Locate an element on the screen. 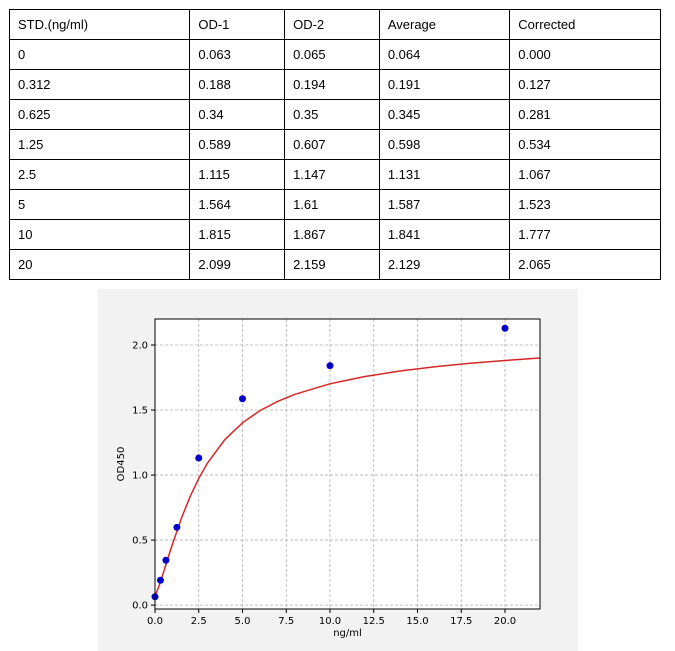 This screenshot has height=651, width=675. cell-average: 0.598 is located at coordinates (444, 144).